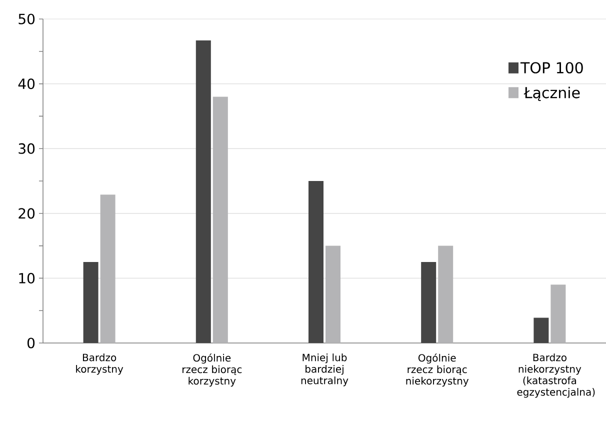 This screenshot has width=606, height=429. I want to click on y-tick-label: 20, so click(26, 213).